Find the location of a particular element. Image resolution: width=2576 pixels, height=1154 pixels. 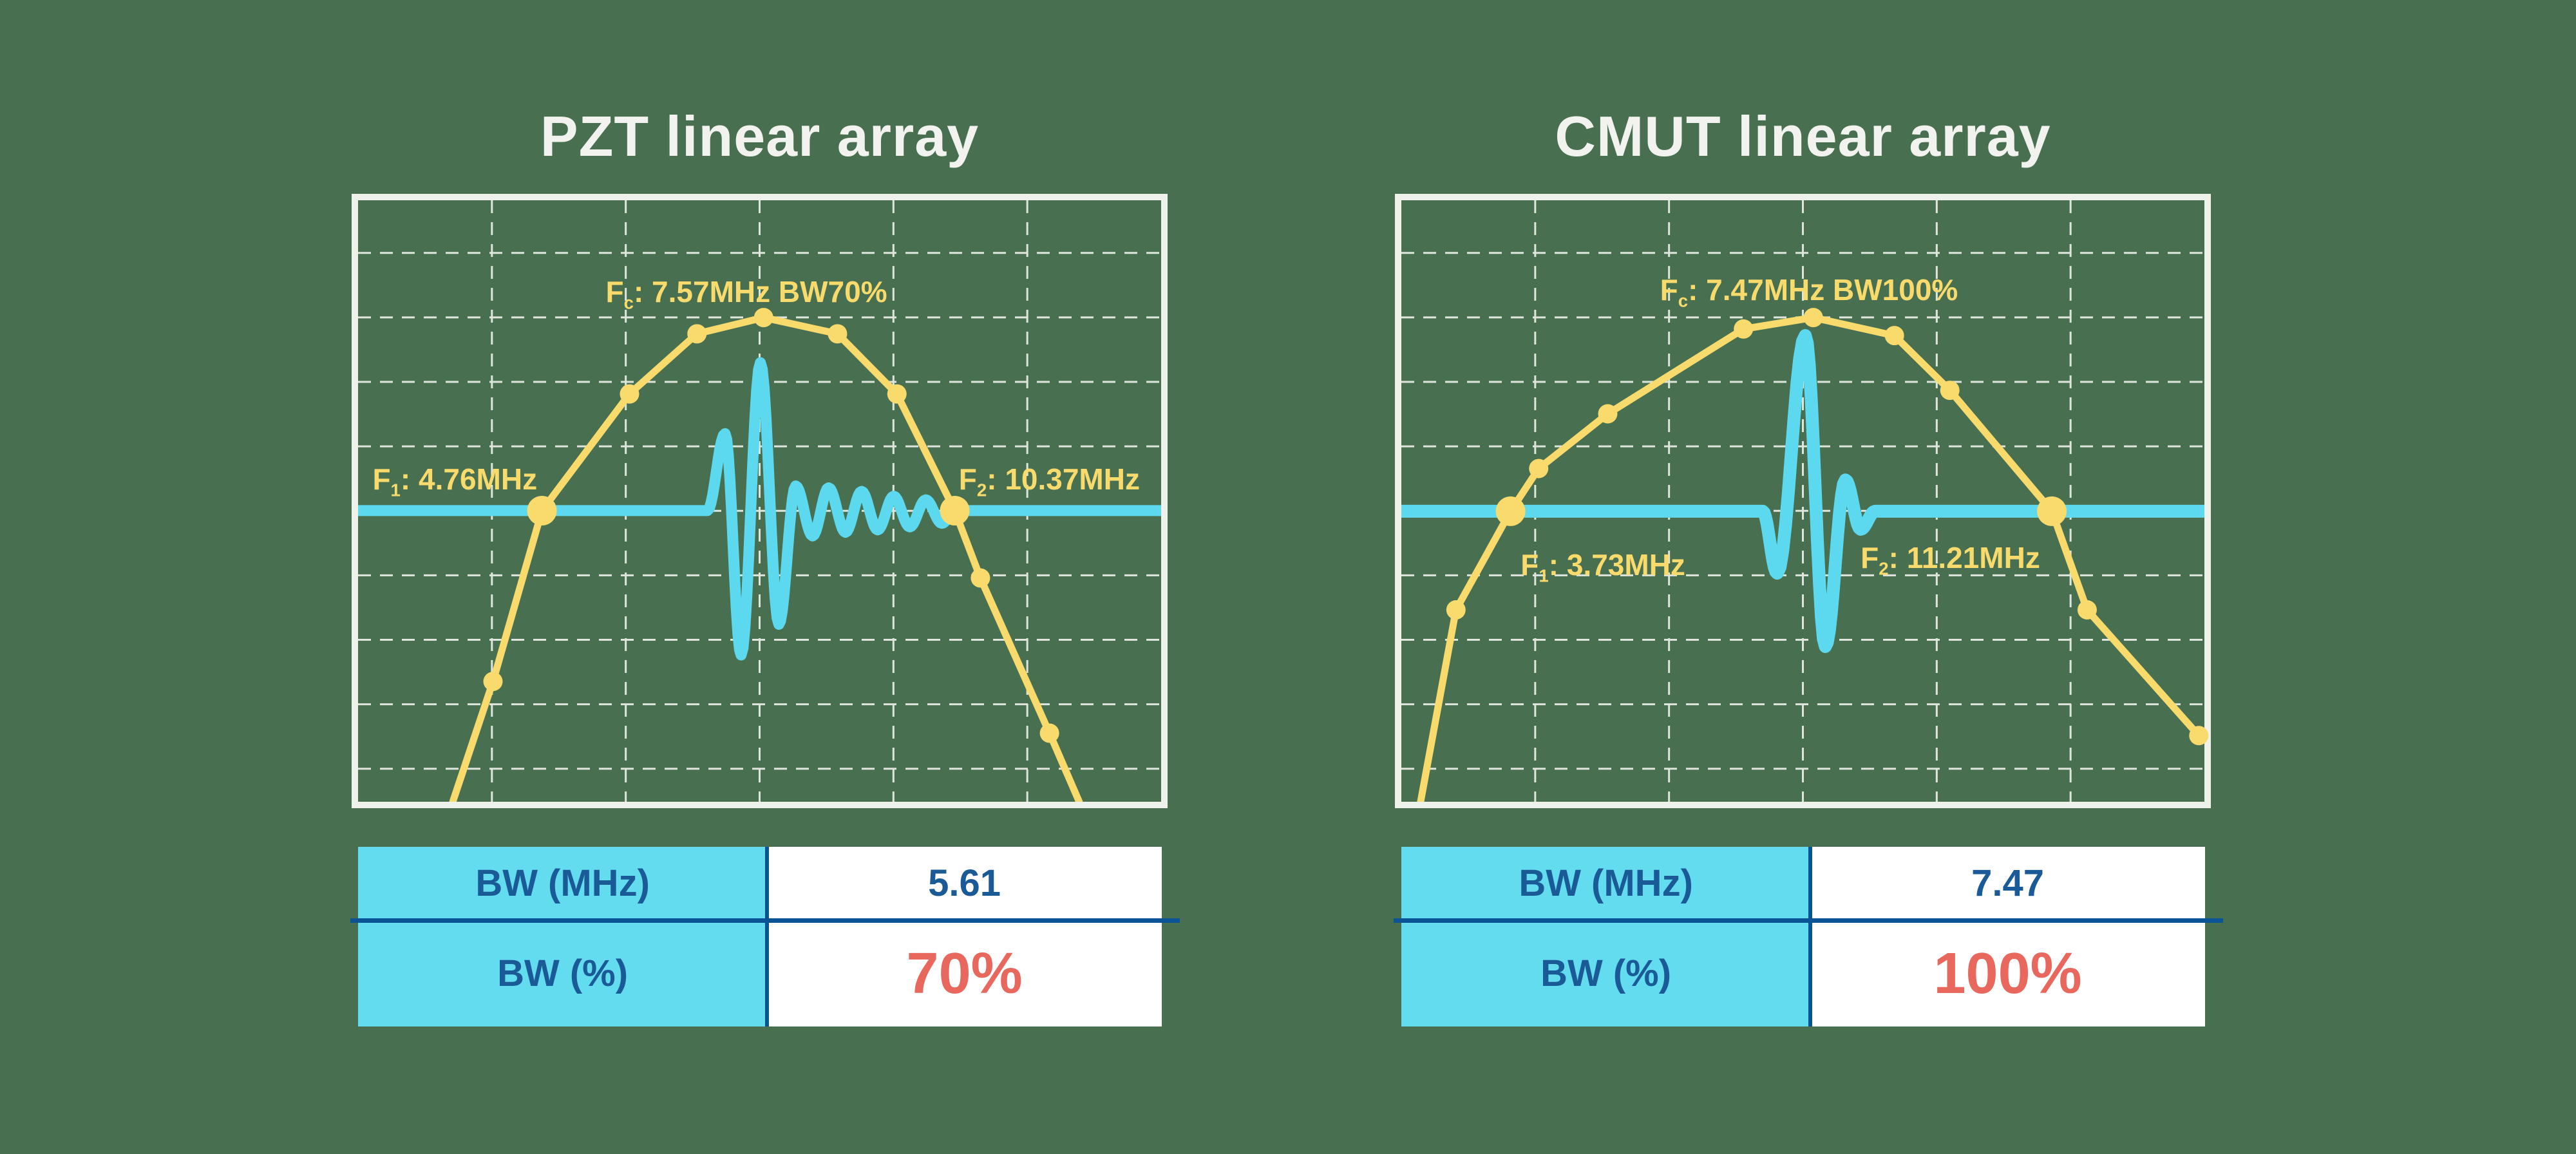

pzt-bw-table: BW (MHz) 5.61 BW (%) 70% is located at coordinates (765, 936).